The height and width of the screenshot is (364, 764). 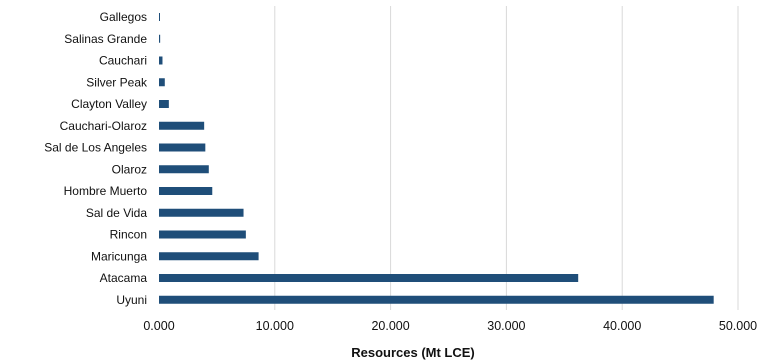 What do you see at coordinates (105, 39) in the screenshot?
I see `category-label: Salinas Grande` at bounding box center [105, 39].